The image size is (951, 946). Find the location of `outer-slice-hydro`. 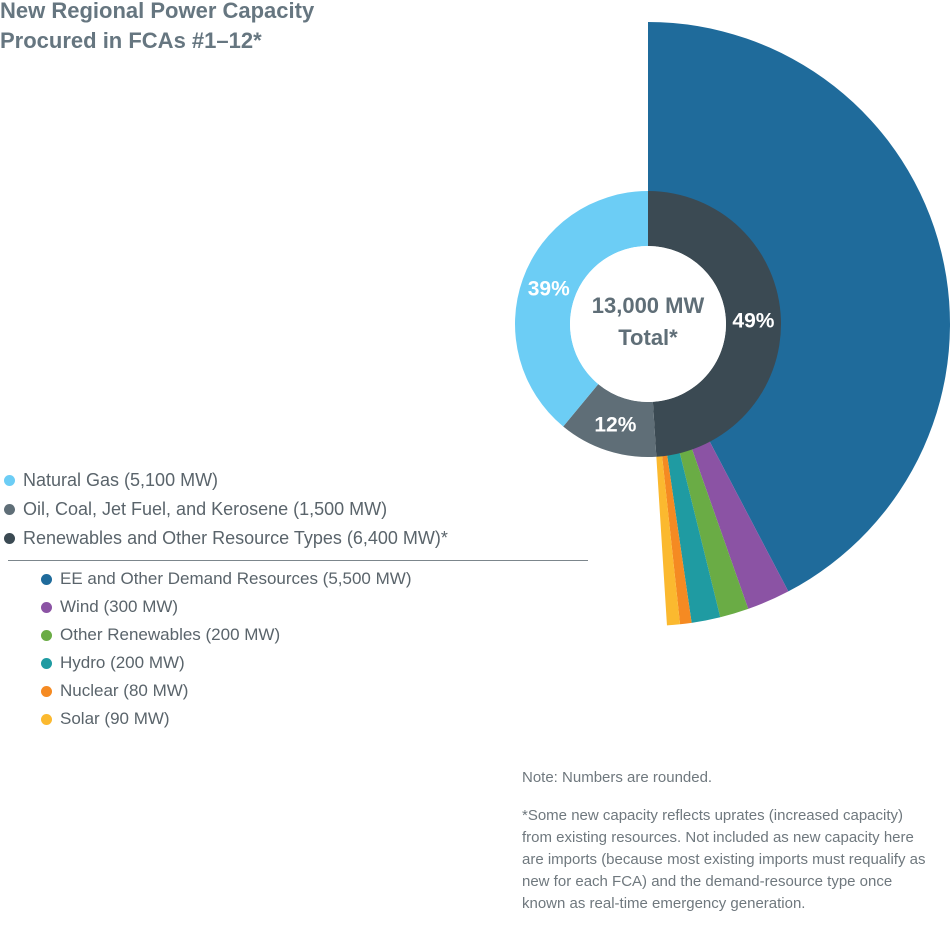

outer-slice-hydro is located at coordinates (693, 537).